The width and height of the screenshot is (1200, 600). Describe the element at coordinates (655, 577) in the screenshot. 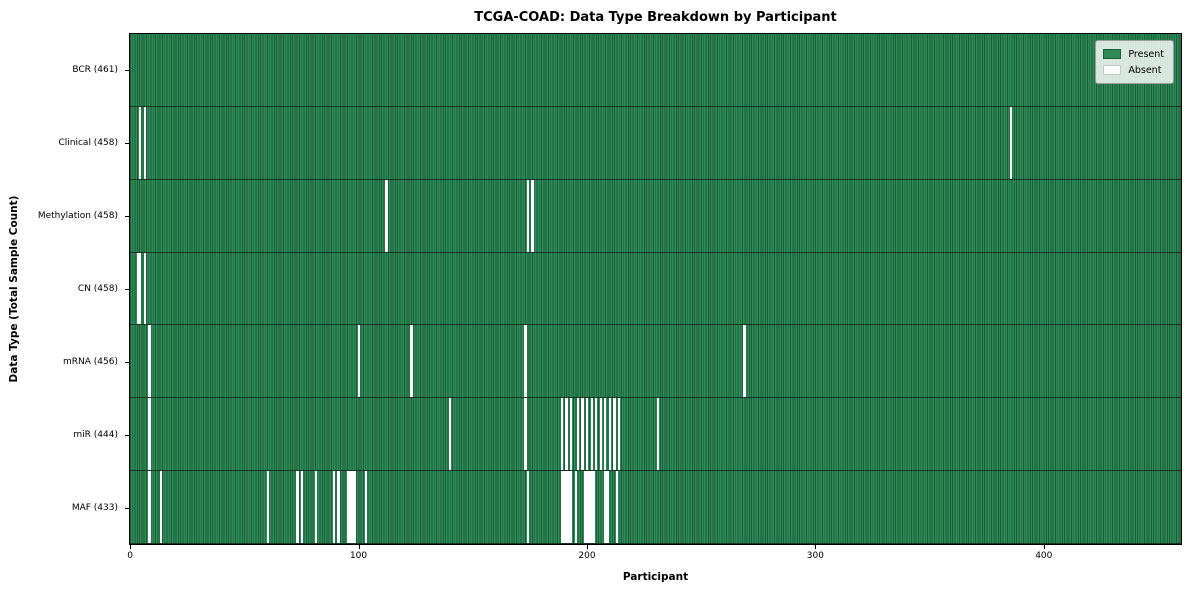

I see `x-axis-label: Participant` at that location.